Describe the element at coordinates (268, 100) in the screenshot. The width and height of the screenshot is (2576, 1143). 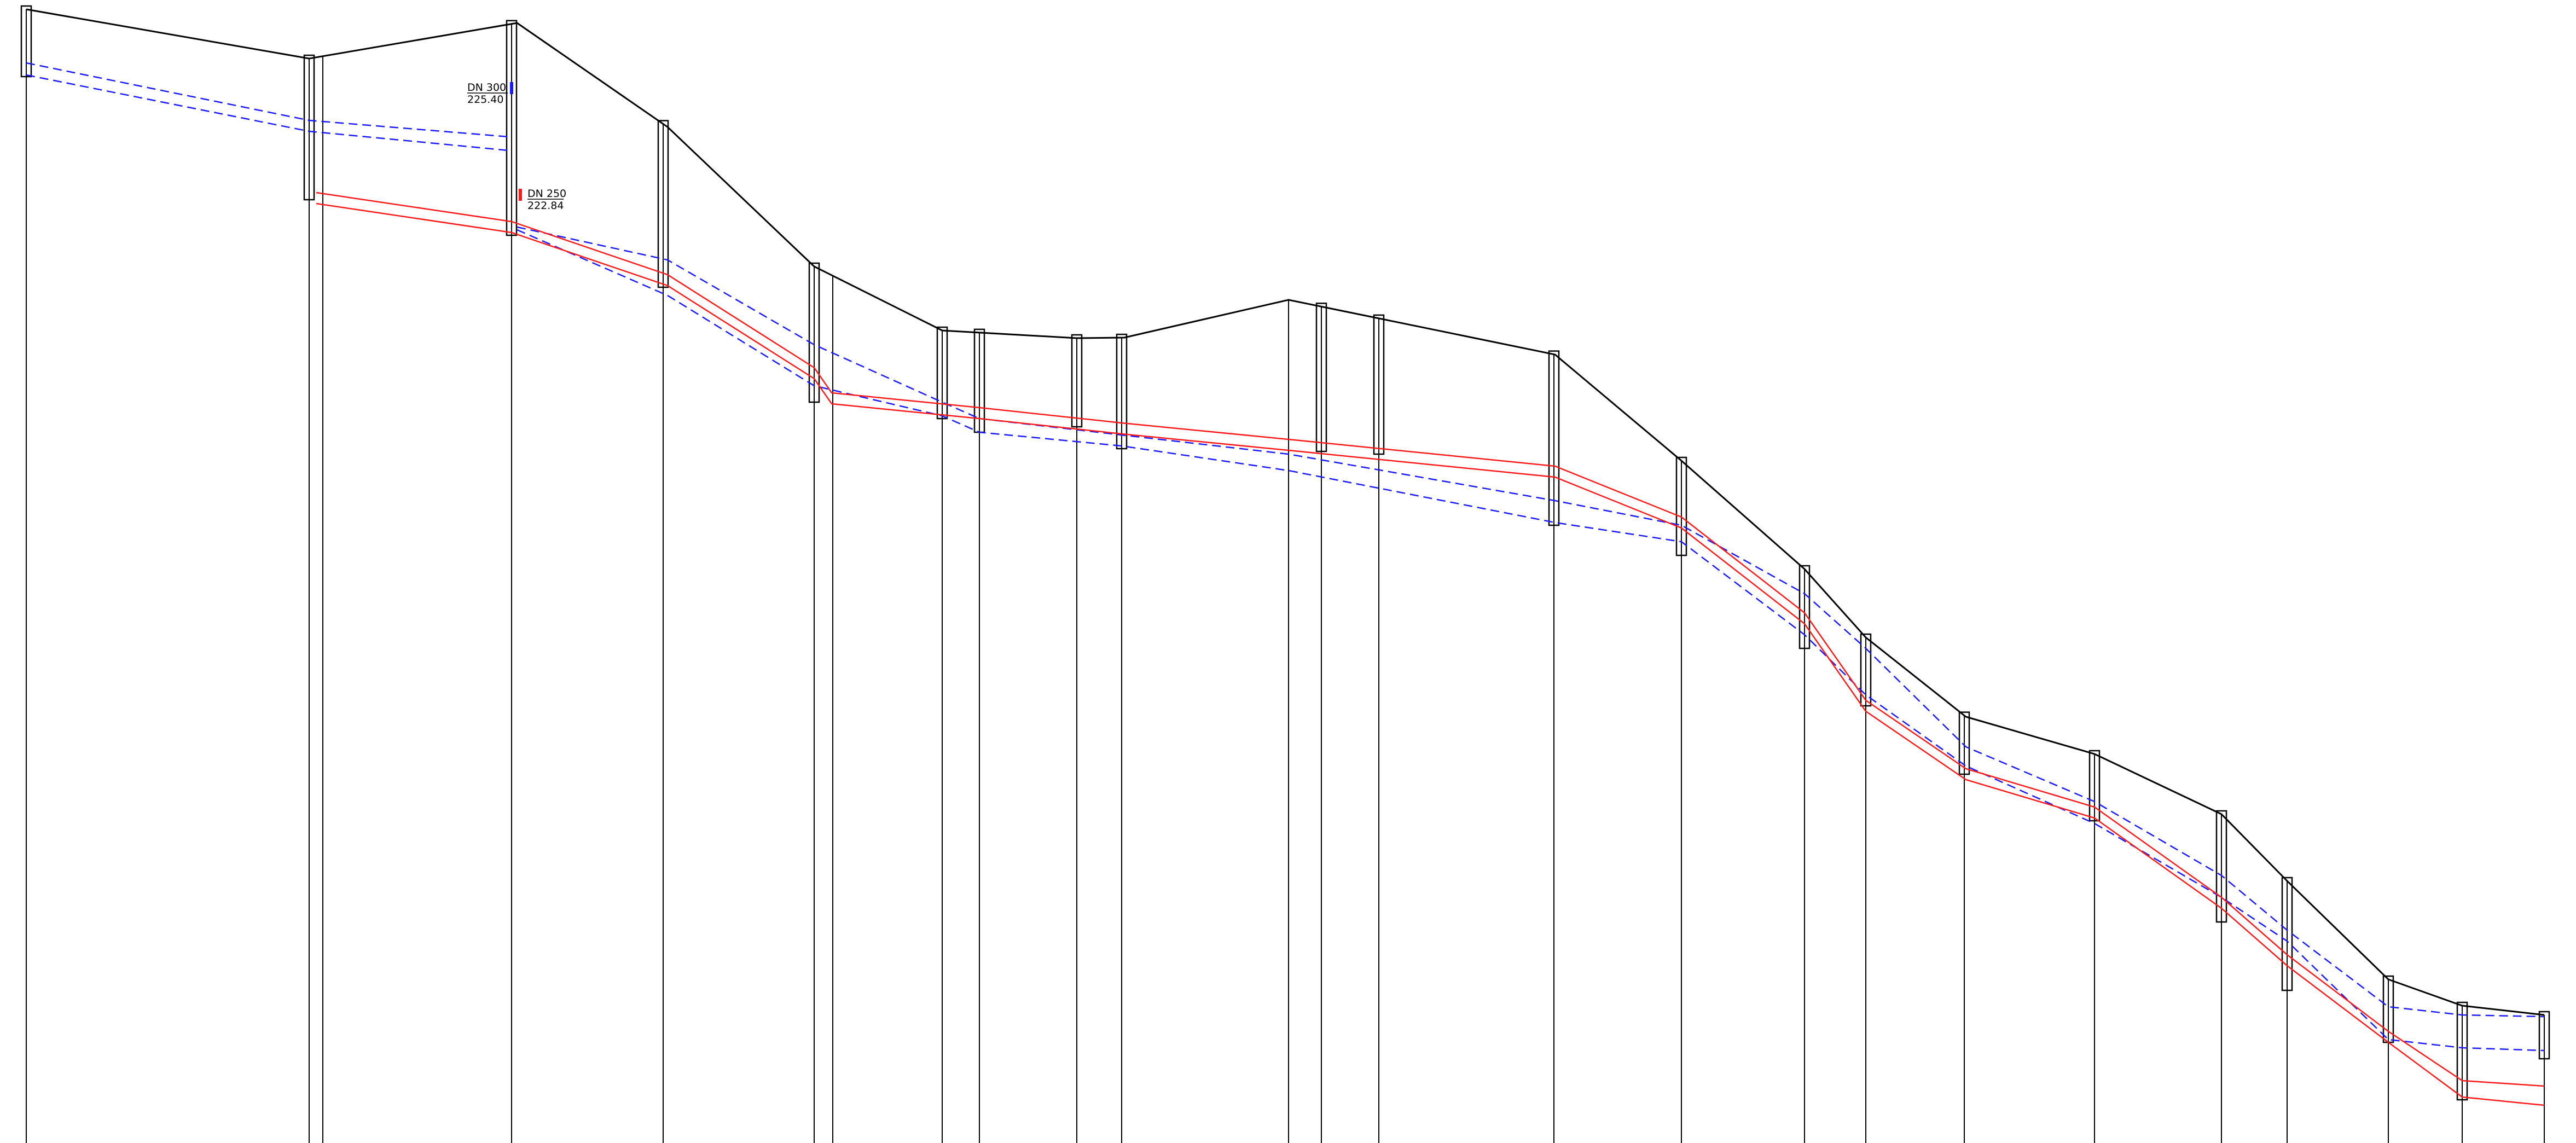
I see `dn300-pipe-top-line` at that location.